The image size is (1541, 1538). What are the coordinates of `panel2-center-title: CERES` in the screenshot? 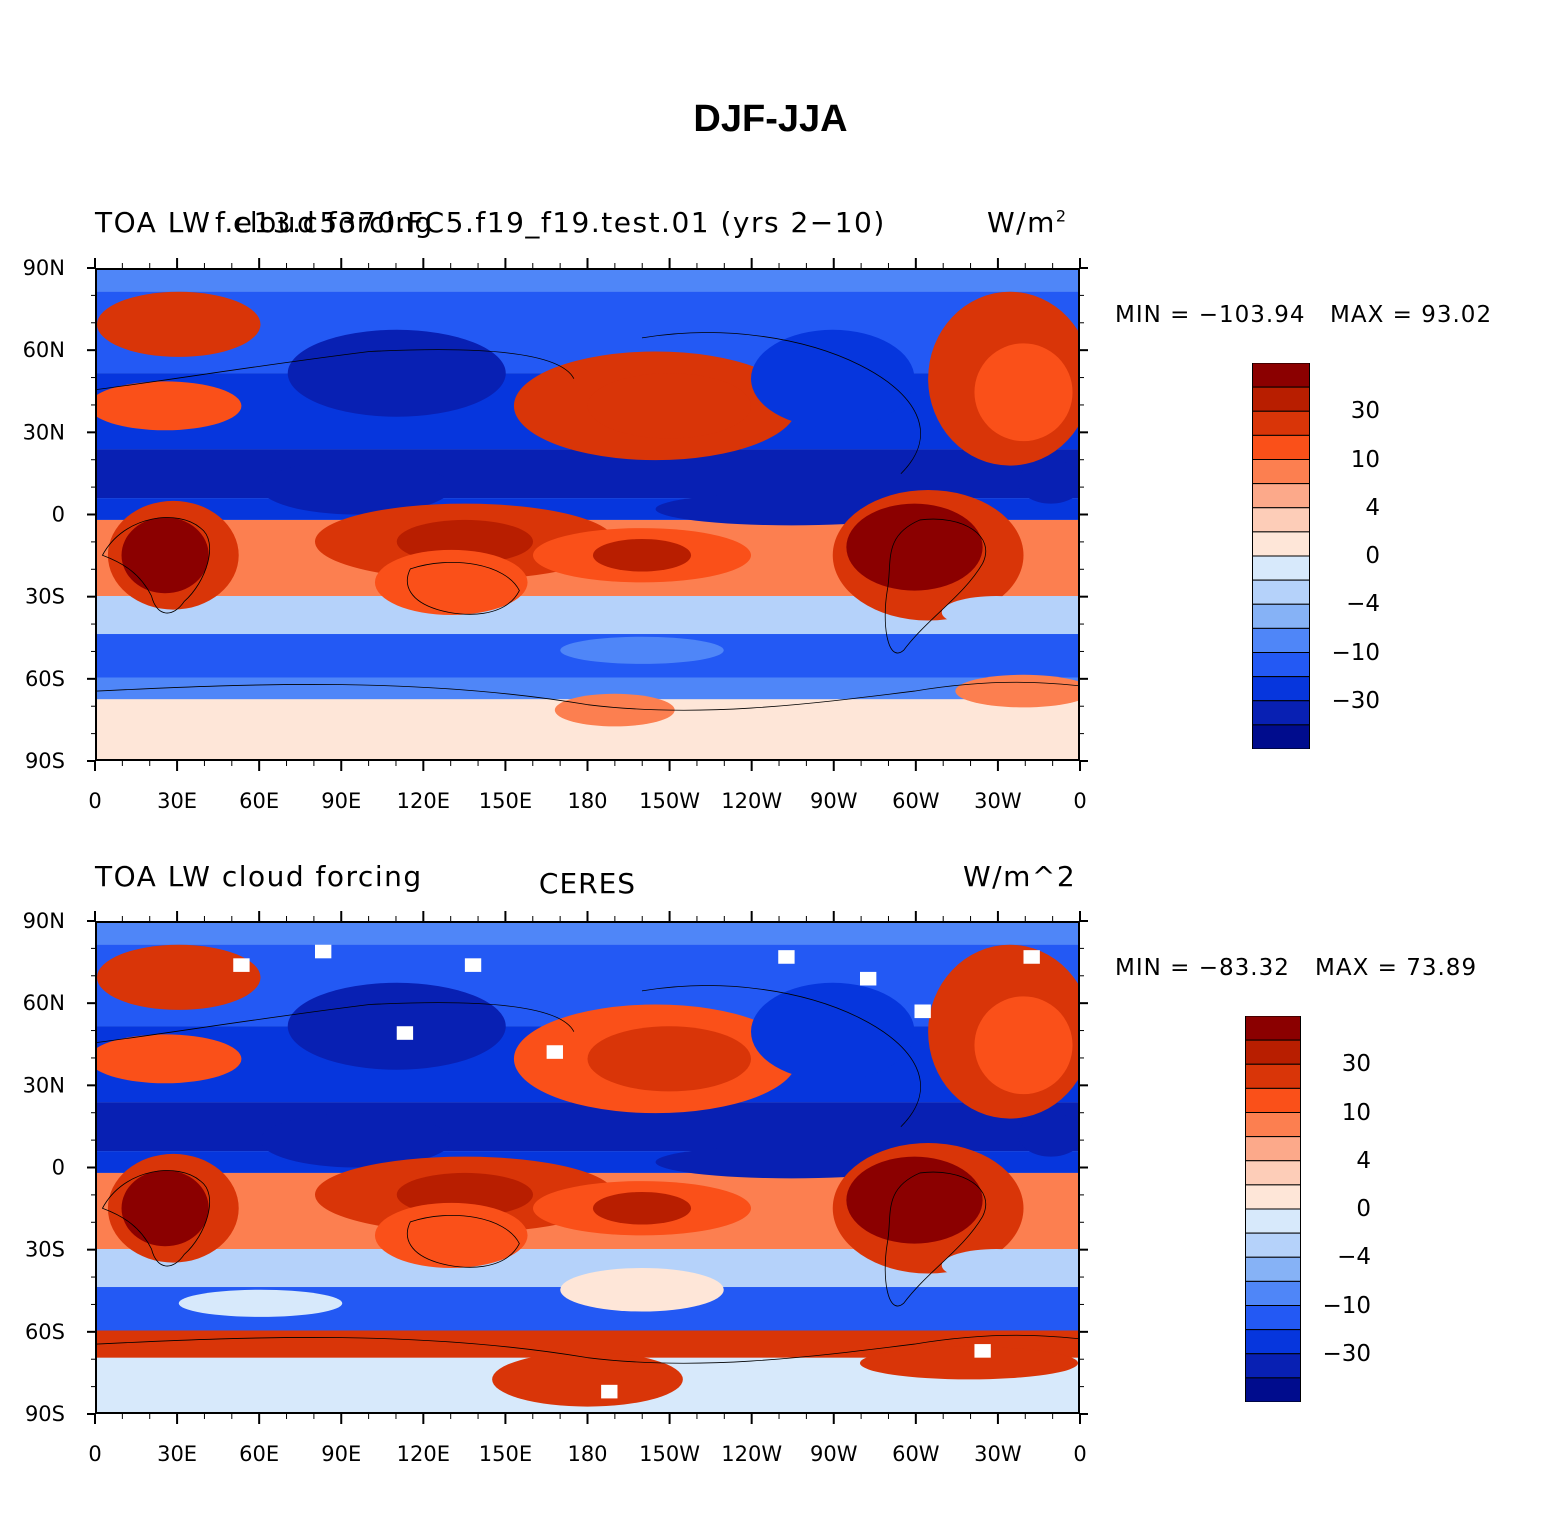 It's located at (587, 883).